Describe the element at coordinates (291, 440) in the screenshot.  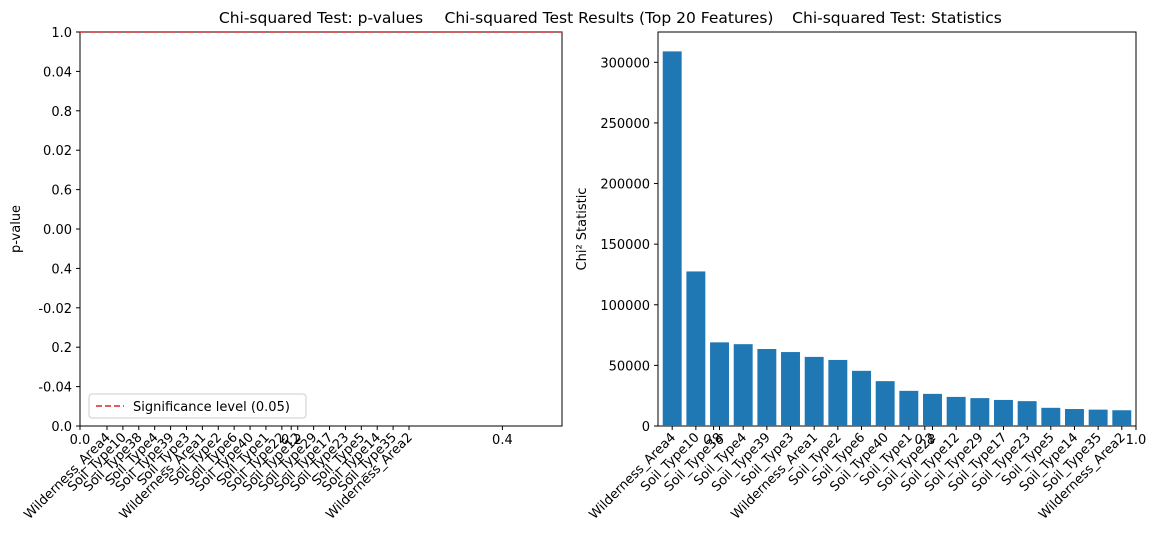
I see `overlay-x-tick-label: 0.2` at that location.